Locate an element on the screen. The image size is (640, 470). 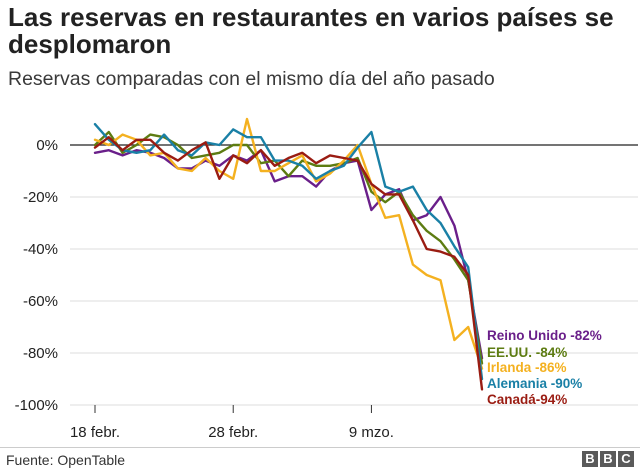
source-note: Fuente: OpenTable is located at coordinates (66, 460).